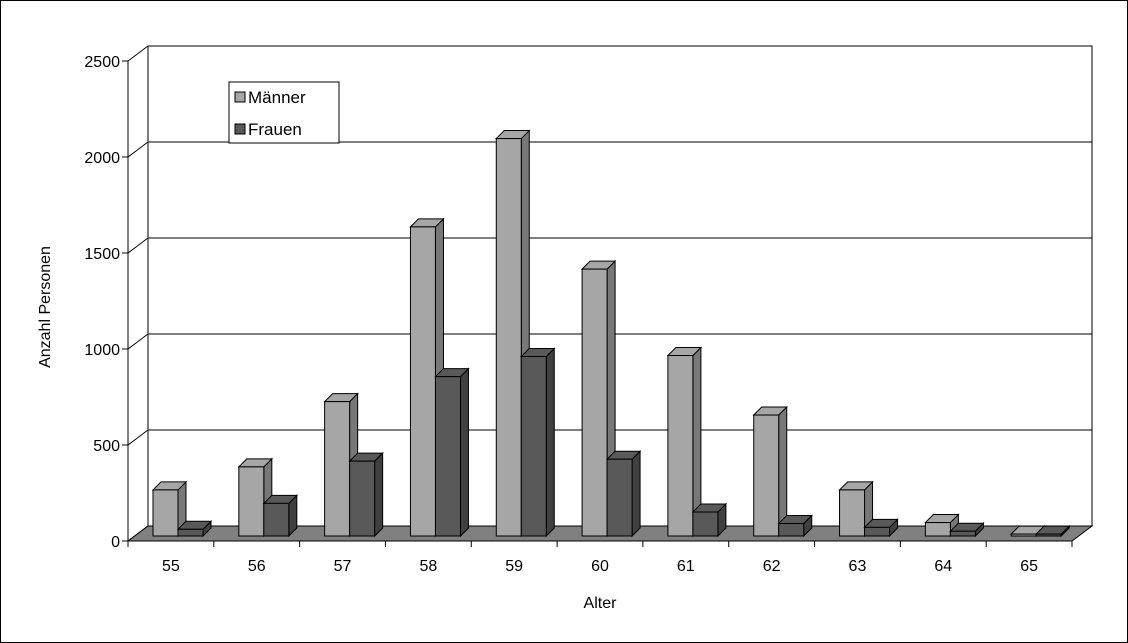  What do you see at coordinates (102, 158) in the screenshot?
I see `y-tick-label: 2000` at bounding box center [102, 158].